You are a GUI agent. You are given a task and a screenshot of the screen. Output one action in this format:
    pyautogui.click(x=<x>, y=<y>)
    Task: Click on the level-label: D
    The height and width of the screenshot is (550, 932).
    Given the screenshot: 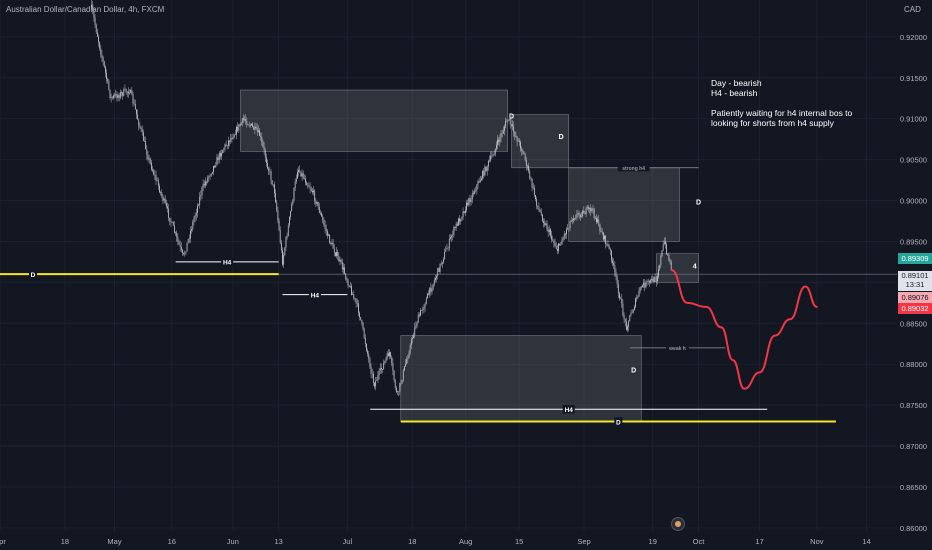 What is the action you would take?
    pyautogui.click(x=33, y=275)
    